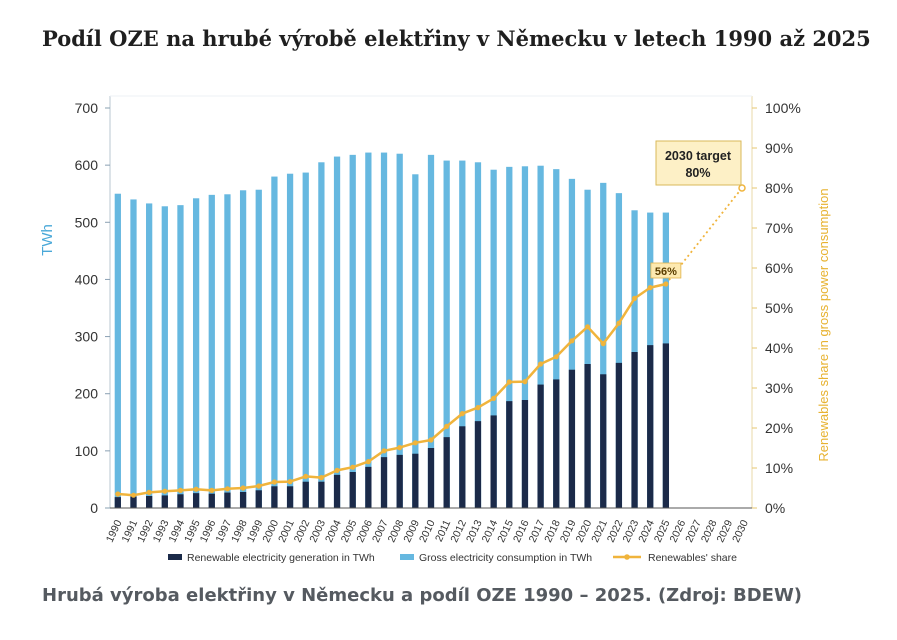  What do you see at coordinates (407, 557) in the screenshot?
I see `legend-swatch-consumption` at bounding box center [407, 557].